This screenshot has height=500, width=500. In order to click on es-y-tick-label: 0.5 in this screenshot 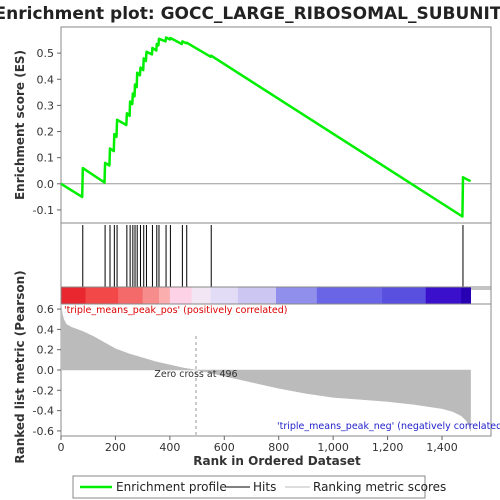, I will do `click(46, 53)`.